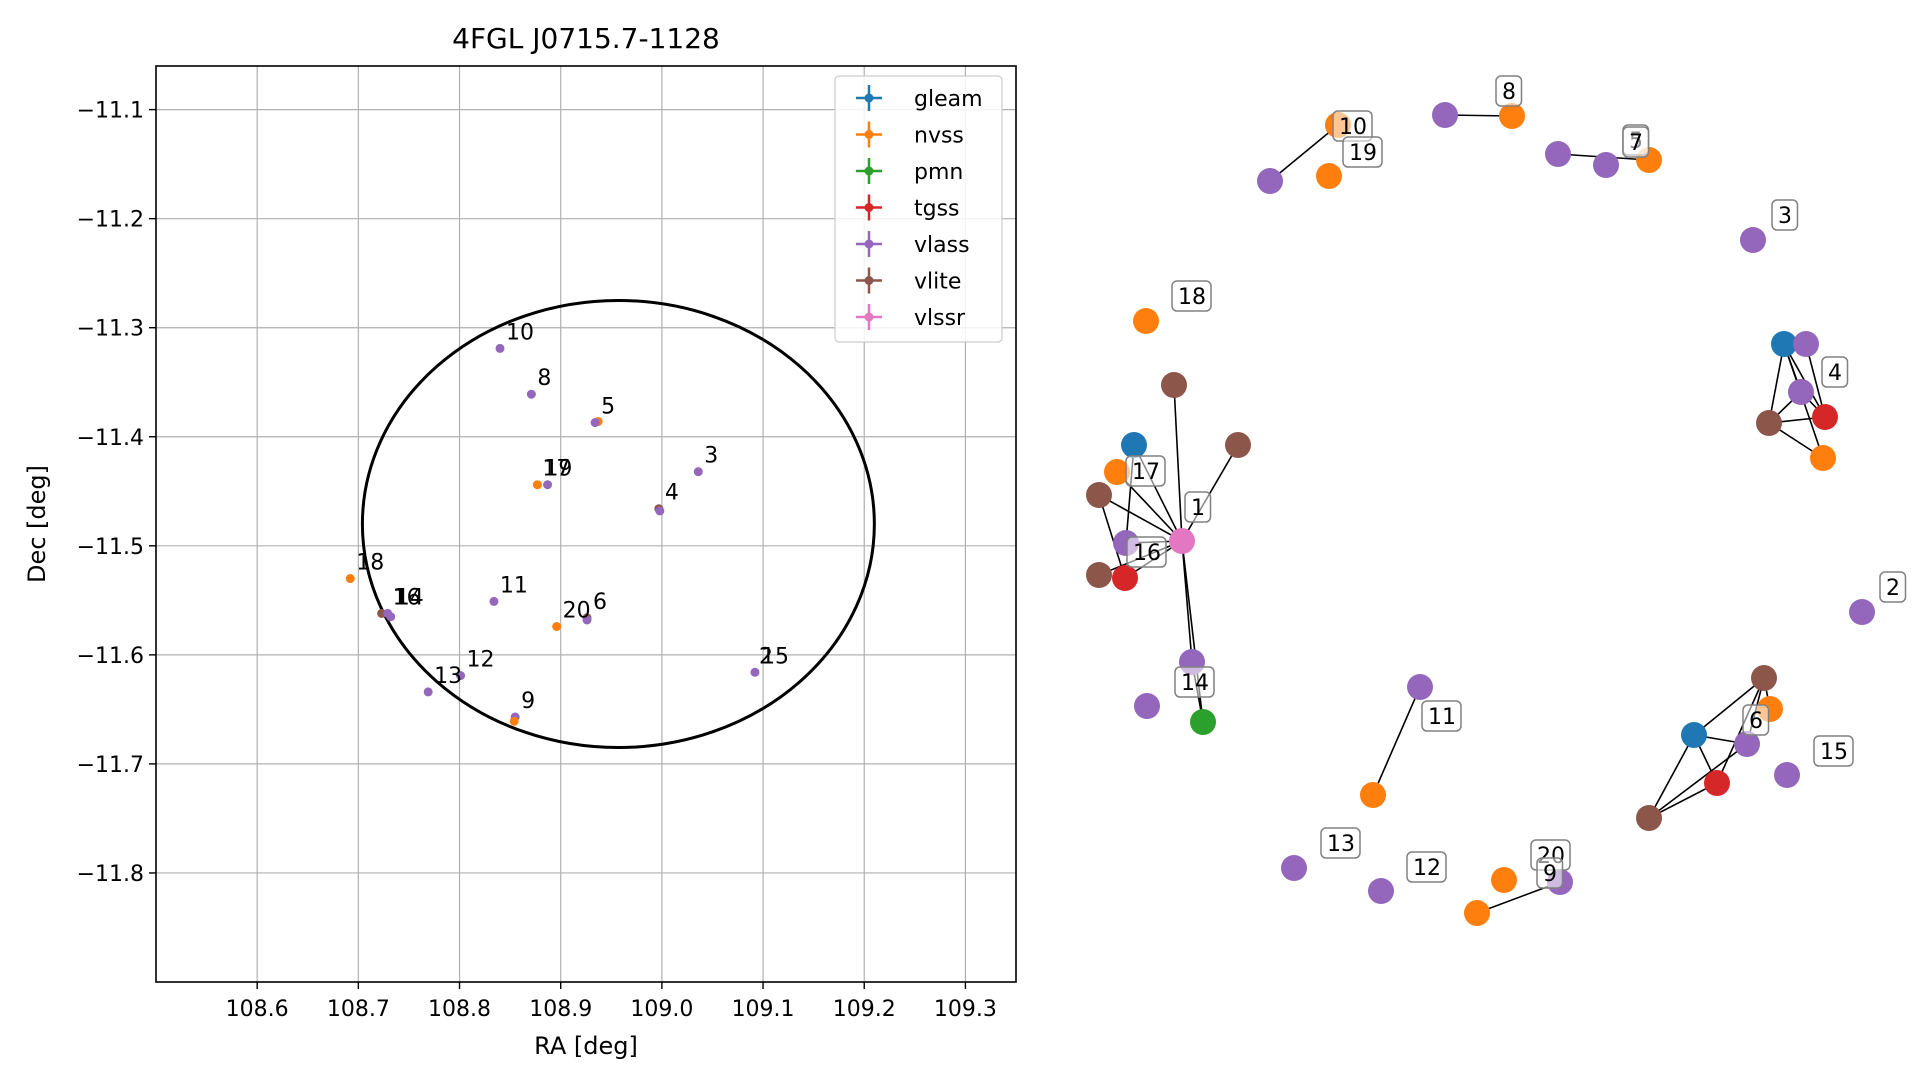  I want to click on legend-box, so click(918, 209).